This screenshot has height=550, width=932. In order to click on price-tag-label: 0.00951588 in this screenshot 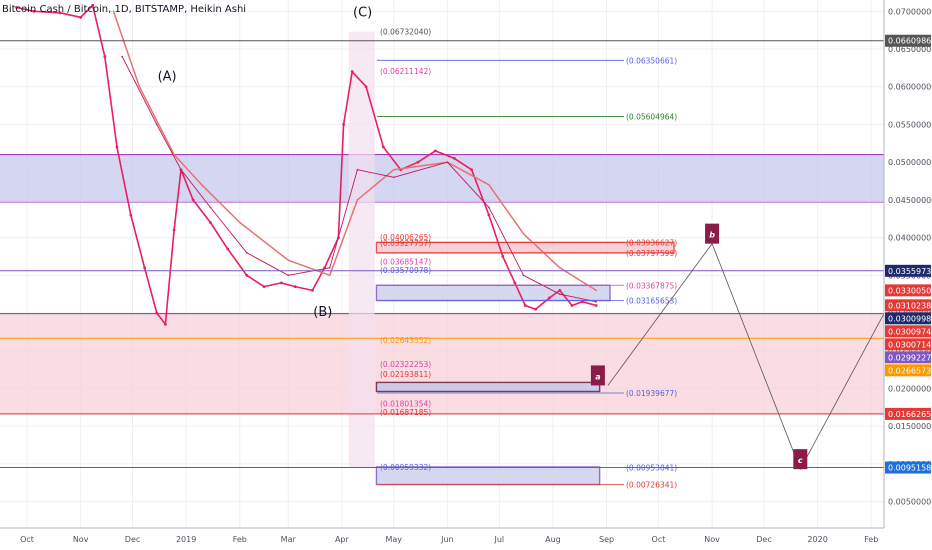, I will do `click(910, 468)`.